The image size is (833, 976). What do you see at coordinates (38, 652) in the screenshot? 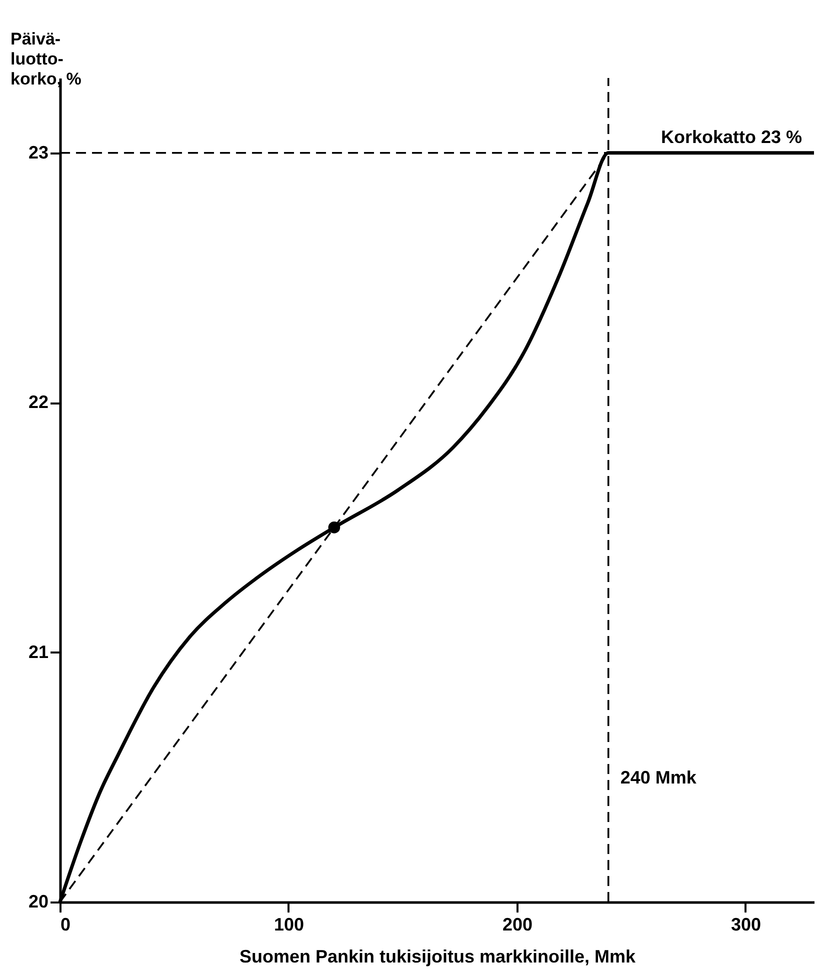
I see `y-tick-label: 21` at bounding box center [38, 652].